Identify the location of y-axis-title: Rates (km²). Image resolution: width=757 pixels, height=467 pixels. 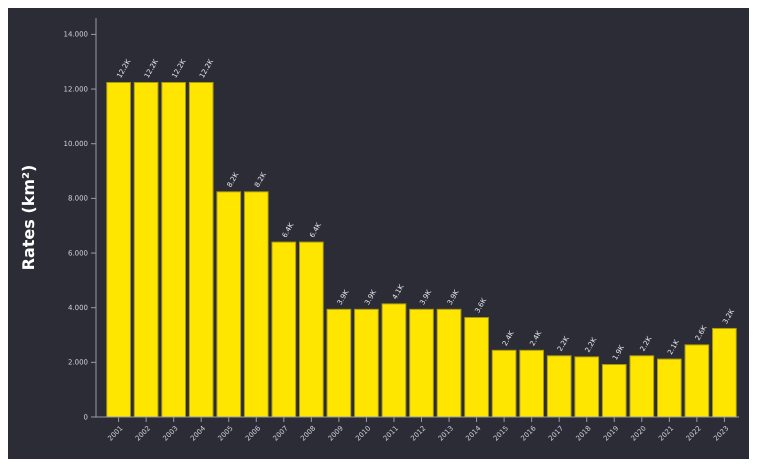
(28, 217).